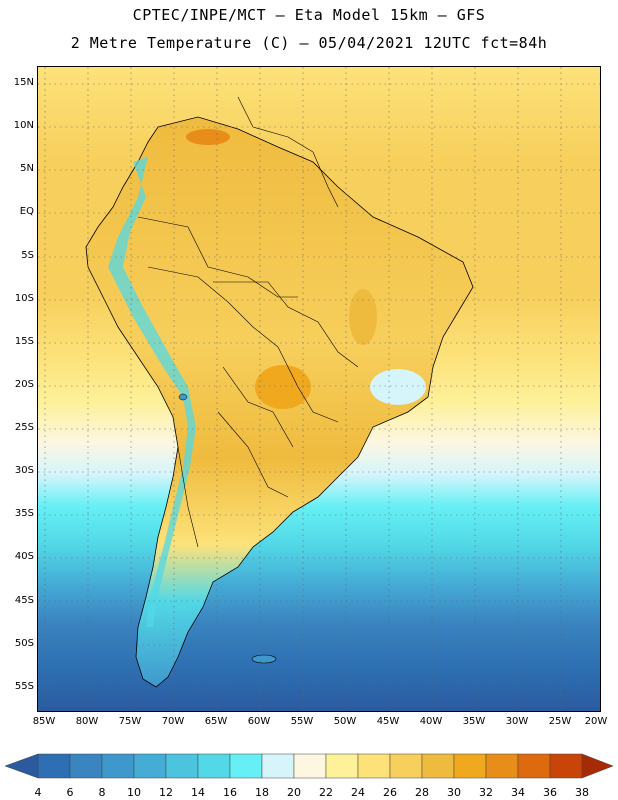  What do you see at coordinates (358, 792) in the screenshot?
I see `colorbar-label: 24` at bounding box center [358, 792].